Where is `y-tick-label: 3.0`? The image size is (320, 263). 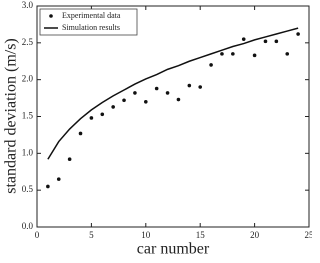 y-tick-label: 3.0 is located at coordinates (28, 5).